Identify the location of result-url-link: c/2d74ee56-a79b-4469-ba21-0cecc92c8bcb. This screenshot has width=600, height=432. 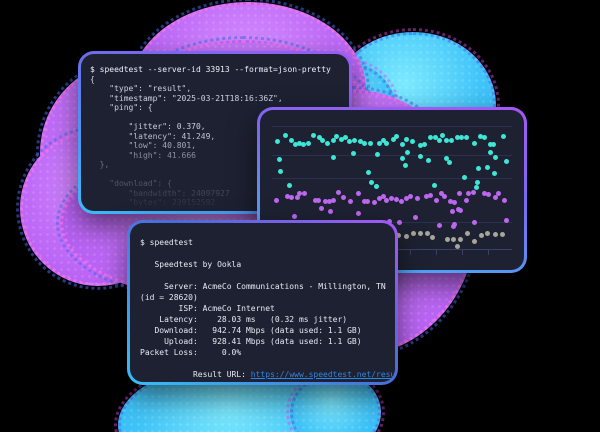
(279, 381).